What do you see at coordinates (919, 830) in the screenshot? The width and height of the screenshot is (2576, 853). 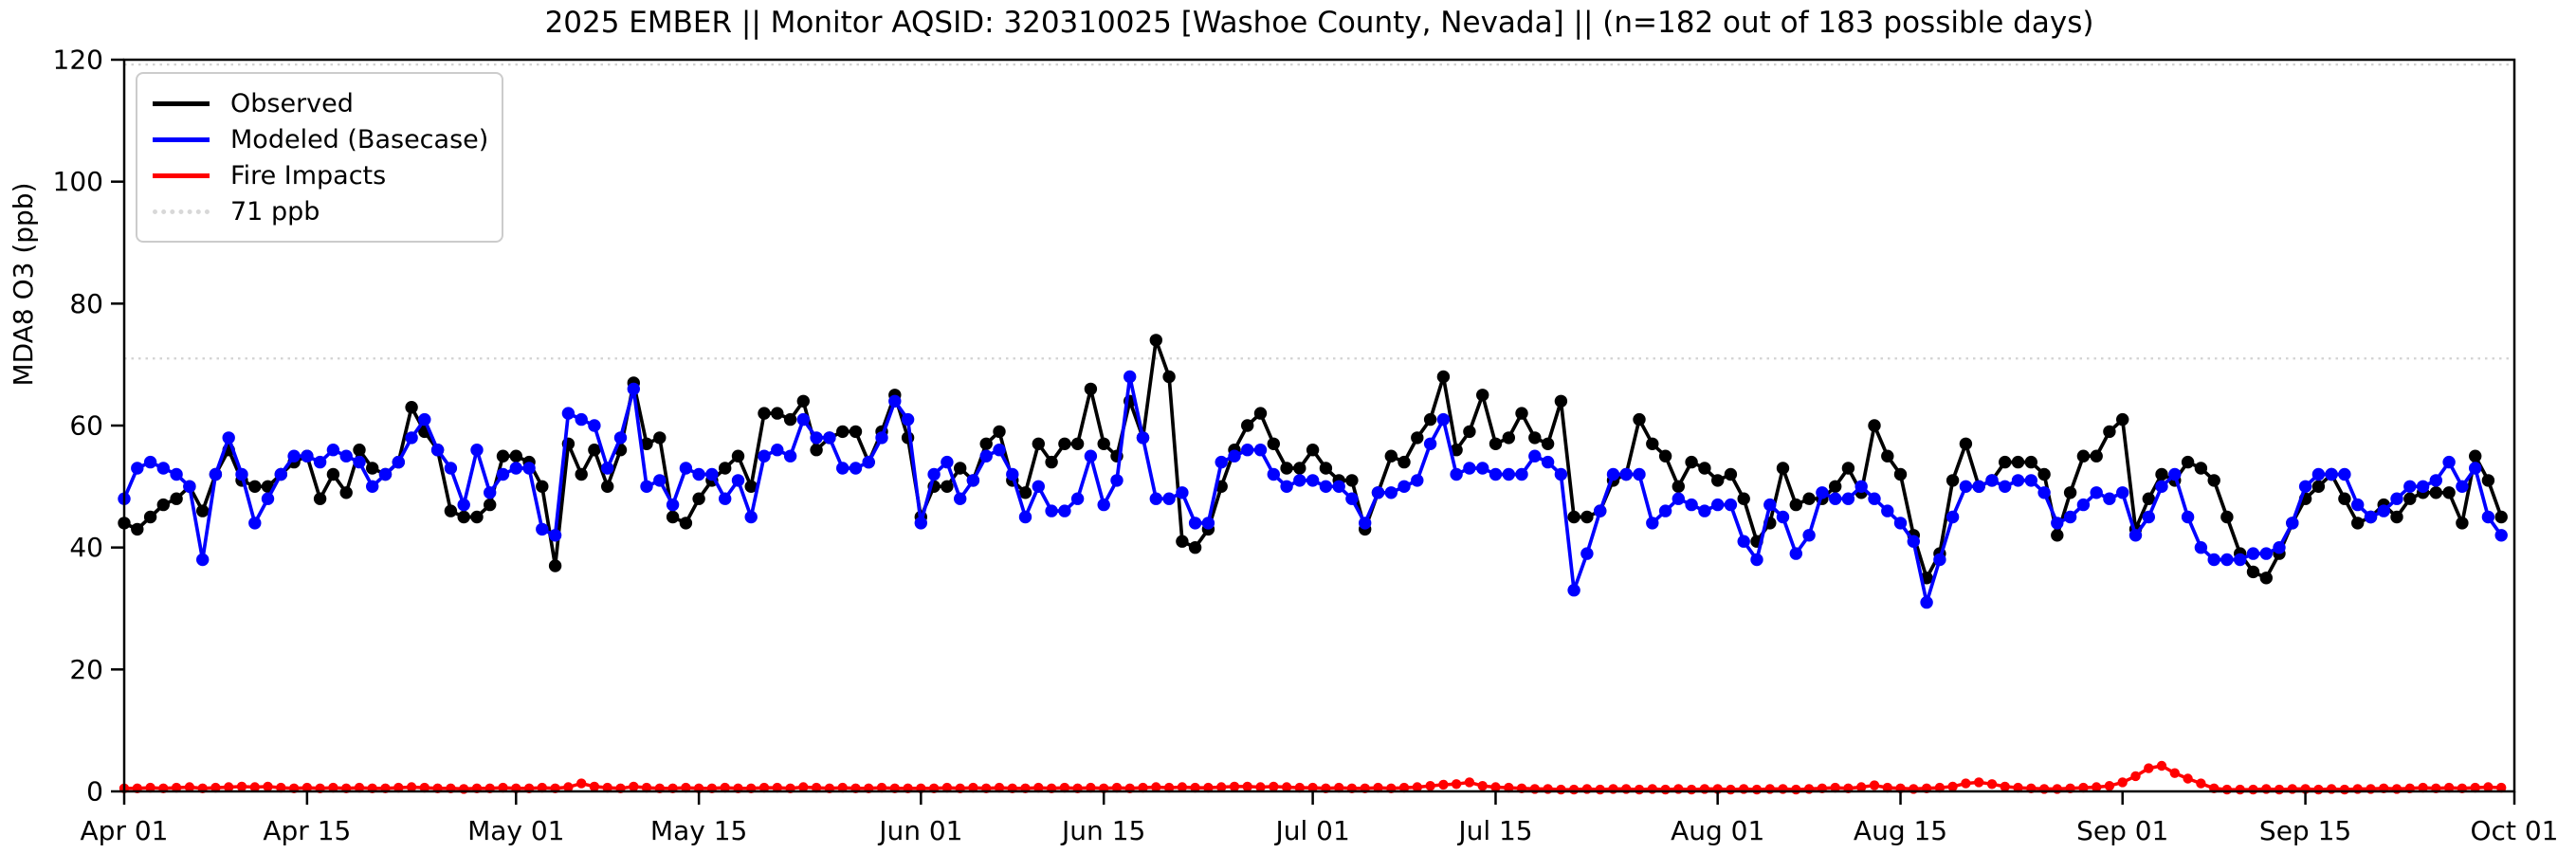 I see `x-tick-label: Jun 01` at bounding box center [919, 830].